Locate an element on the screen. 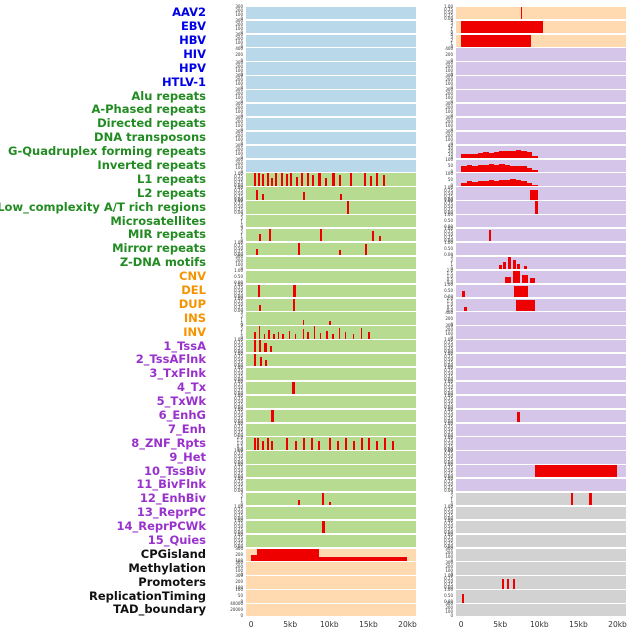 The image size is (630, 630). right-y-axis-ticks: 300 200 100 0 is located at coordinates (449, 110).